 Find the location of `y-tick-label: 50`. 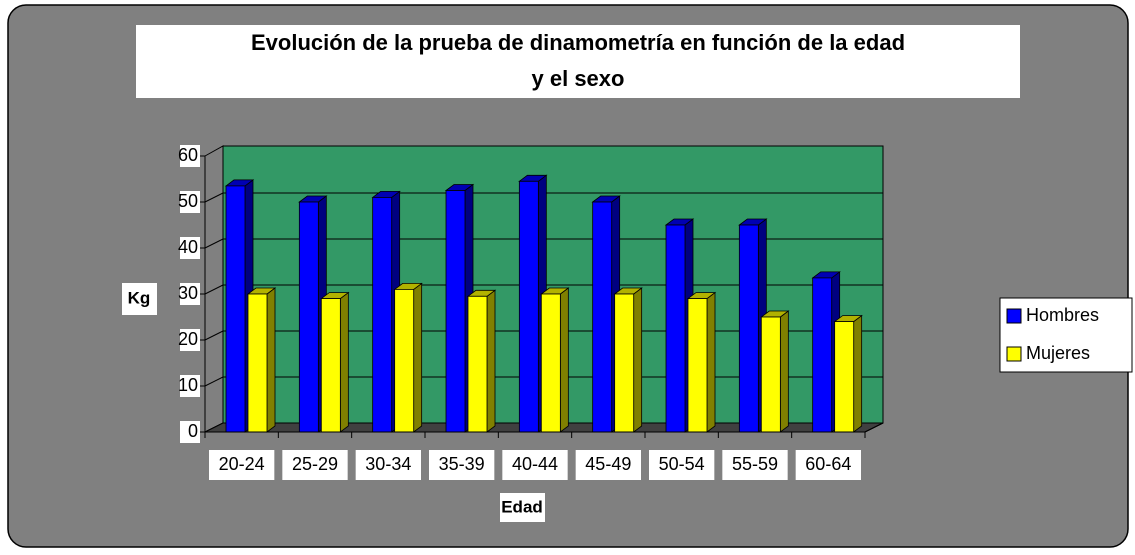

y-tick-label: 50 is located at coordinates (188, 201).